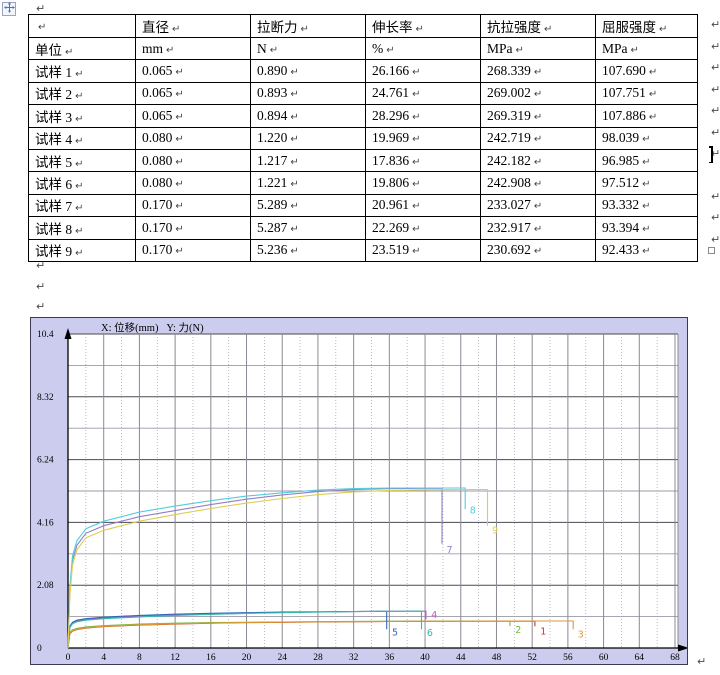 Image resolution: width=720 pixels, height=675 pixels. What do you see at coordinates (391, 160) in the screenshot?
I see `cell-text: 17.836` at bounding box center [391, 160].